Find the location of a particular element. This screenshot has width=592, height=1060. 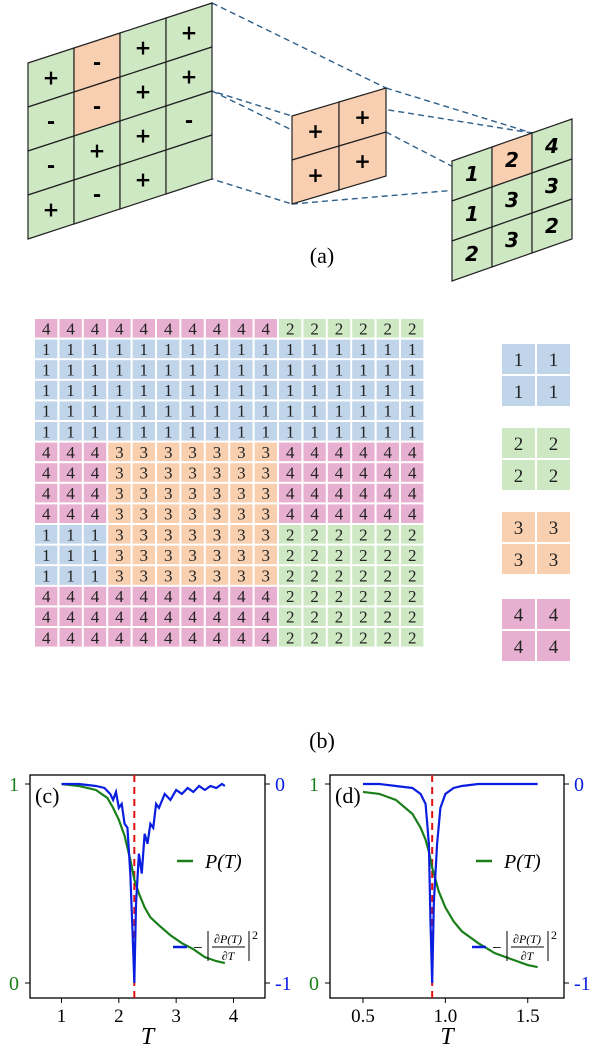

legend-block-value: 1 is located at coordinates (519, 360).